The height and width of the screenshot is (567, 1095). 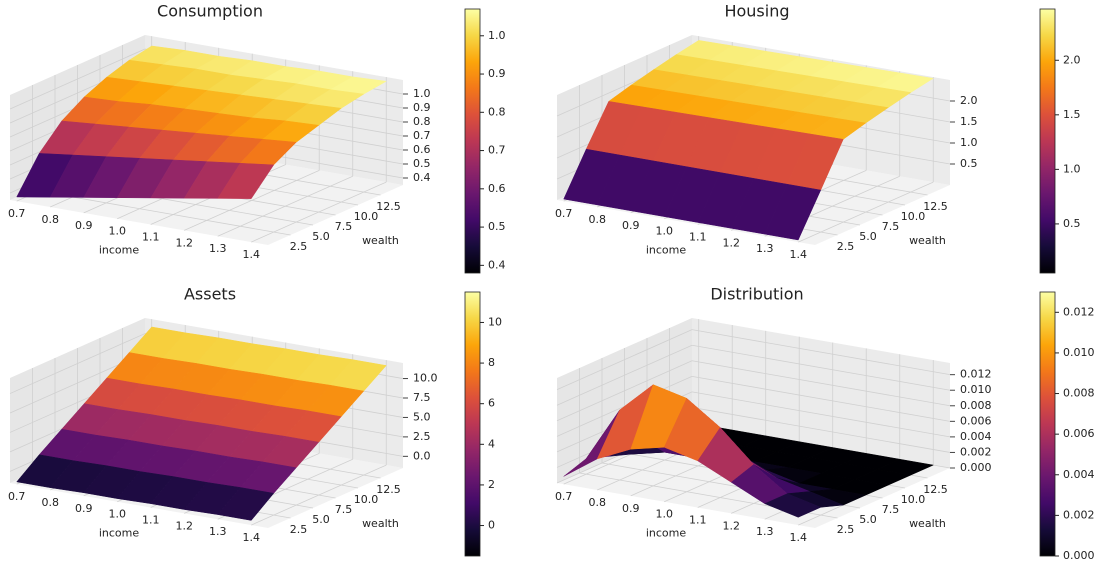 I want to click on colorbar-tick-label: 0, so click(x=491, y=525).